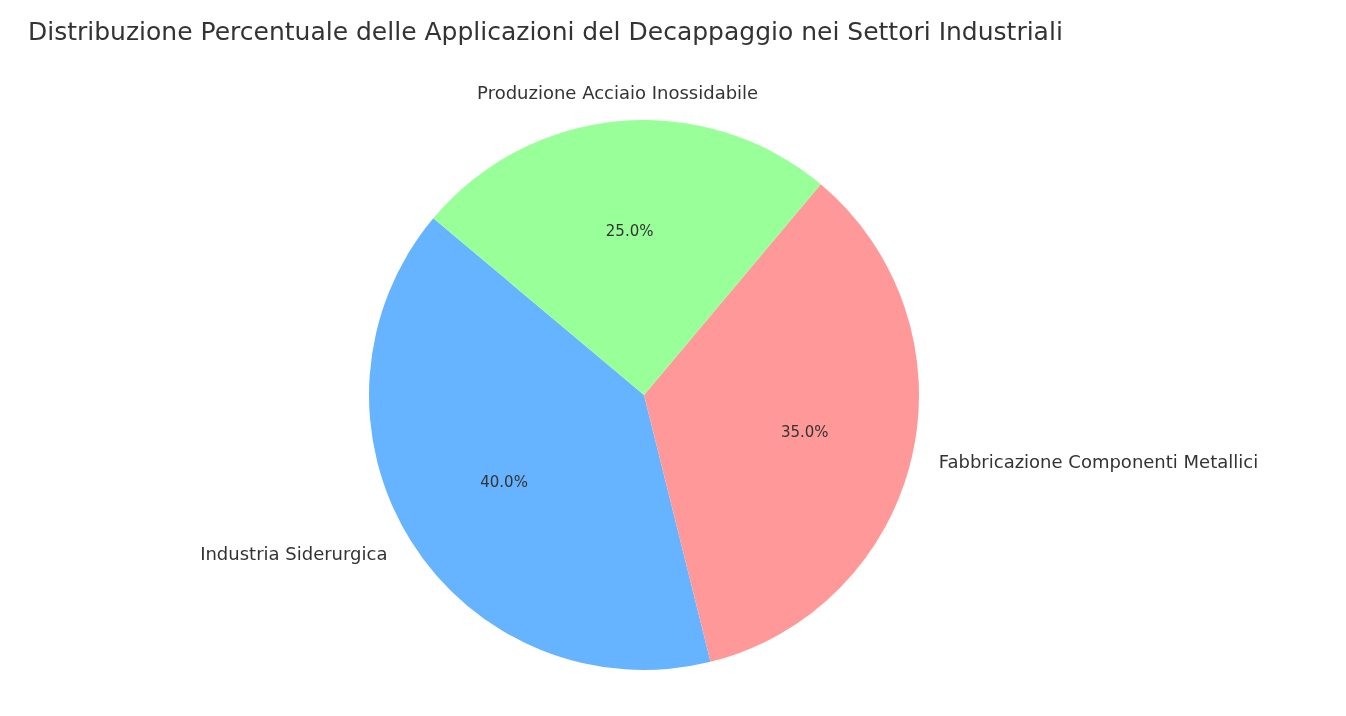  Describe the element at coordinates (627, 257) in the screenshot. I see `pie-slice` at that location.